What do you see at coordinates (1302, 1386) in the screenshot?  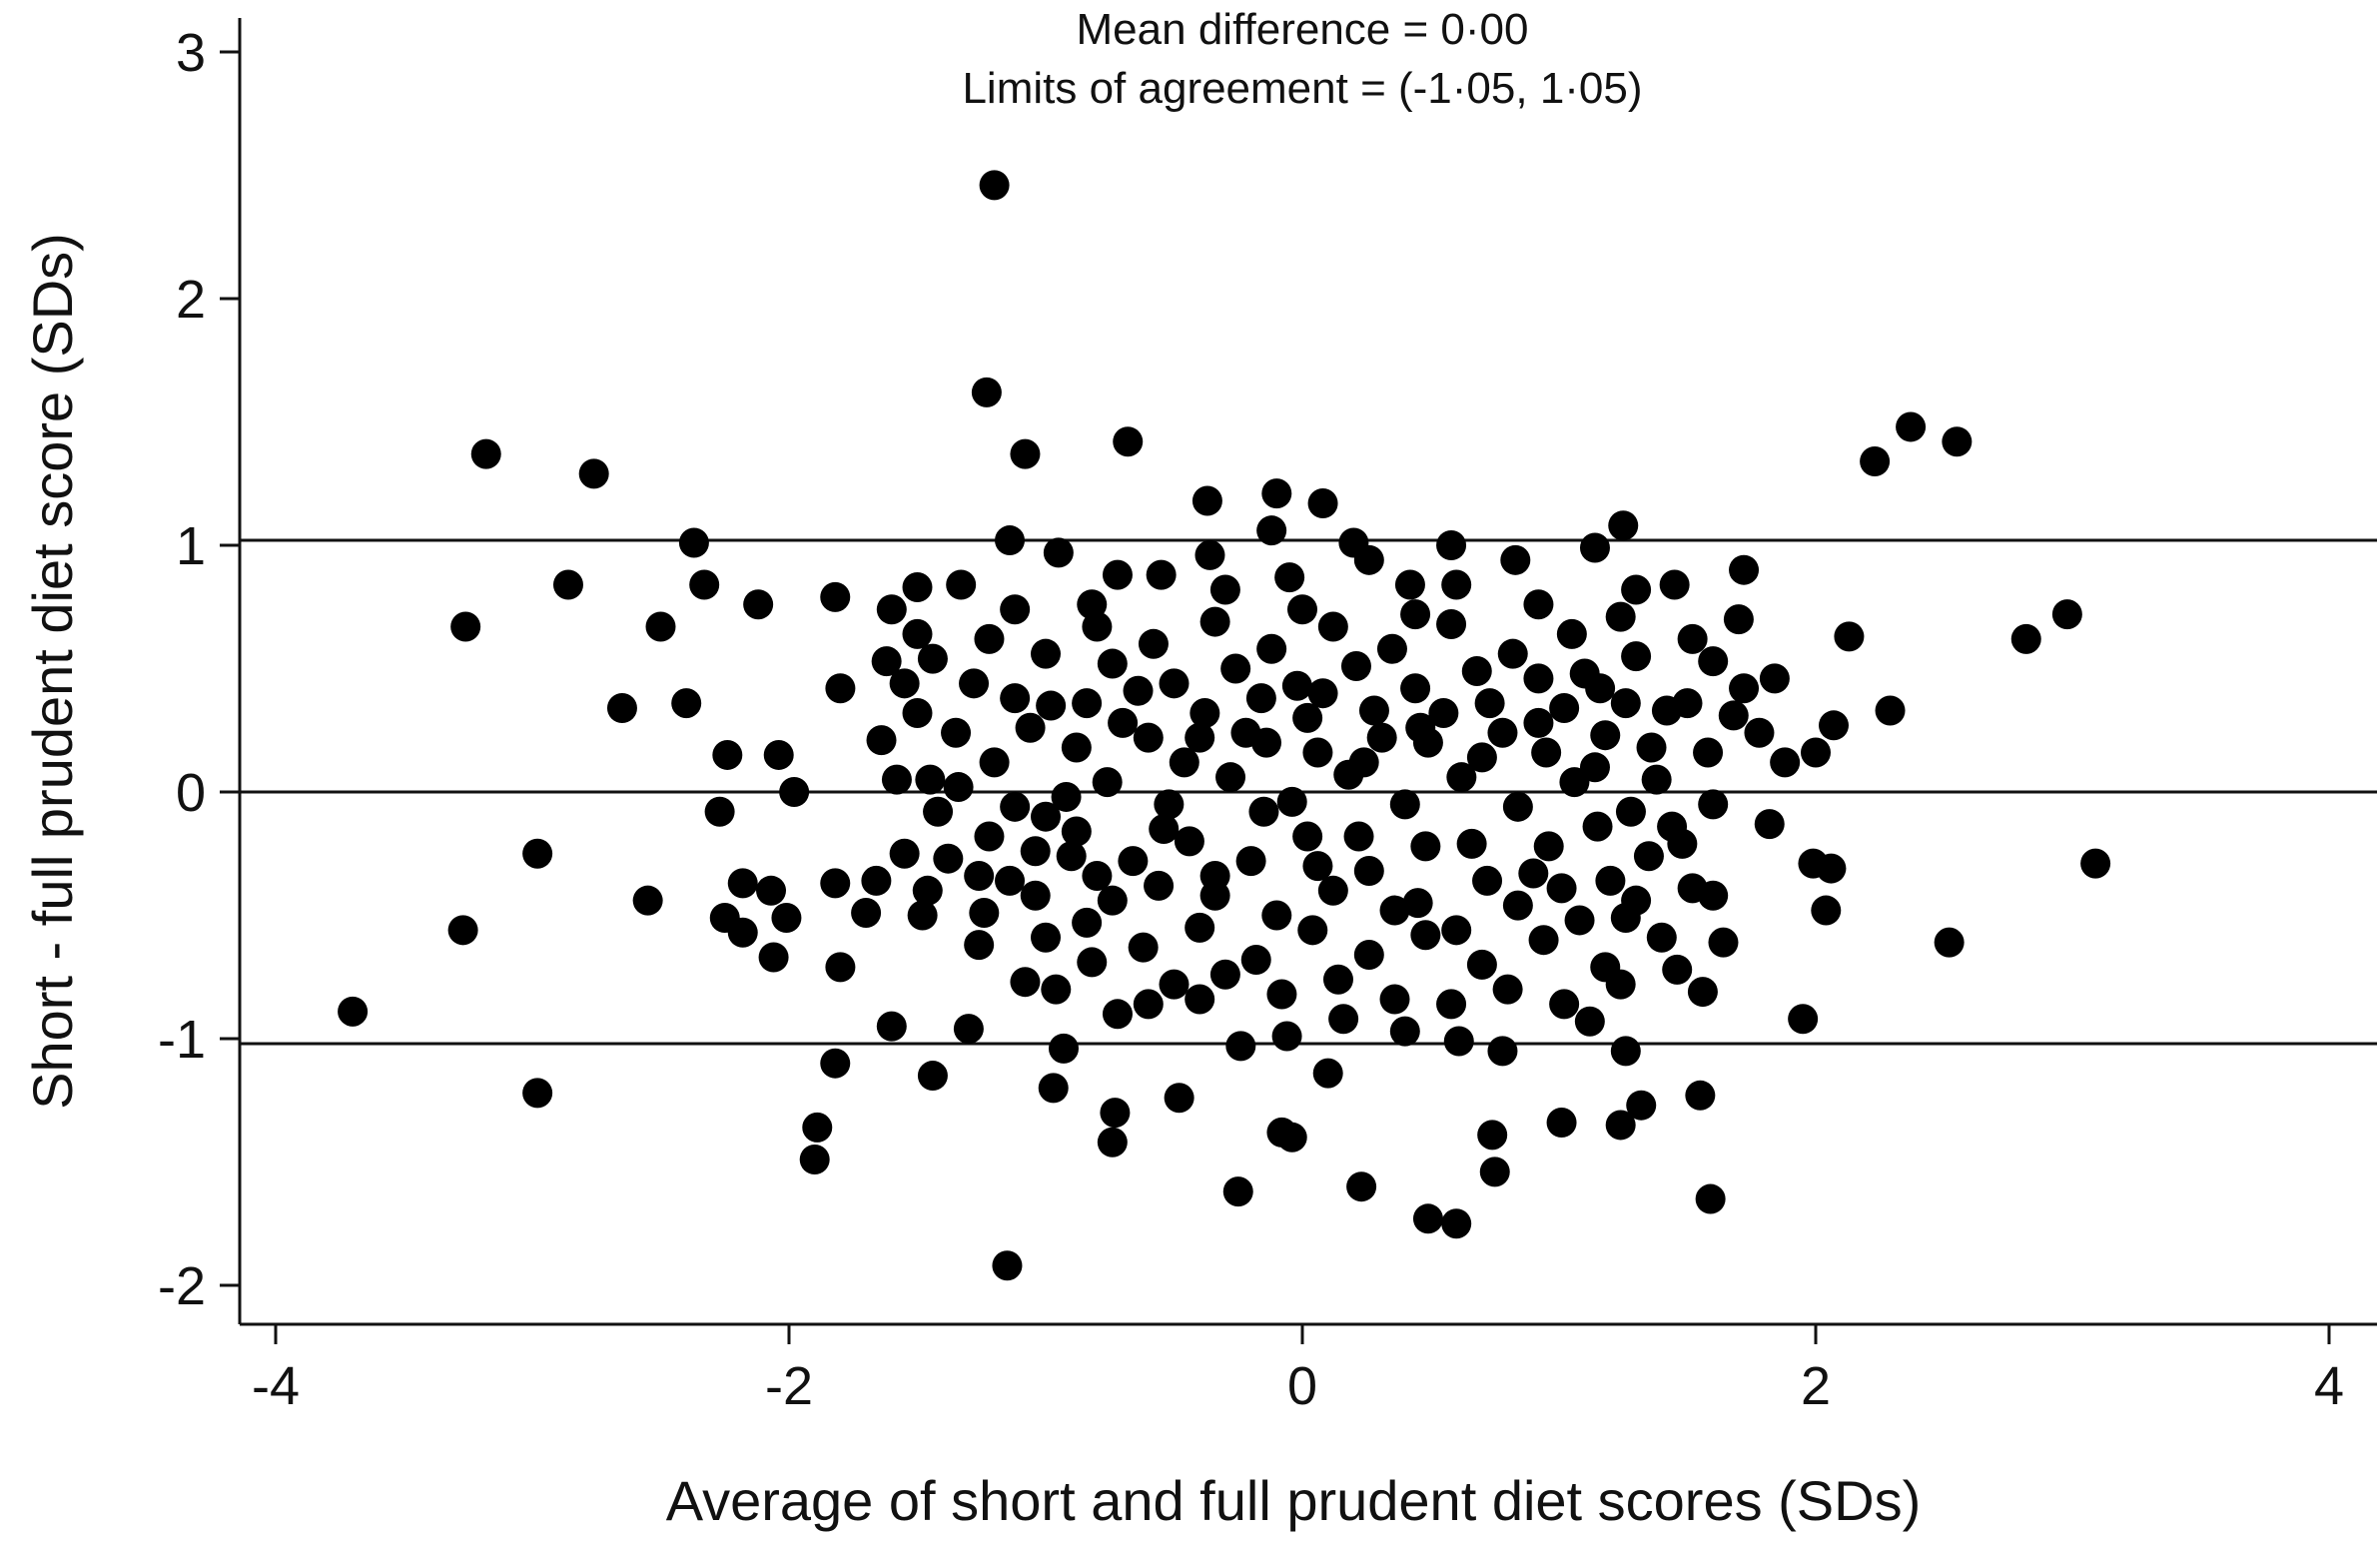 I see `x-tick-label: 0` at bounding box center [1302, 1386].